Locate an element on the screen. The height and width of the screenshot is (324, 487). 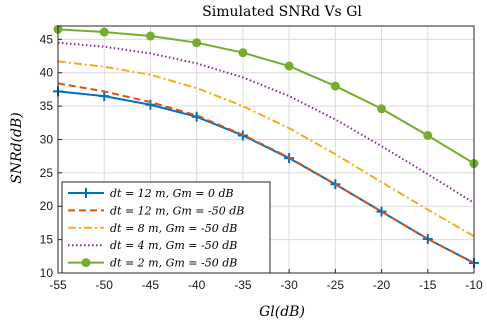
x-tick-label: -10 is located at coordinates (474, 285).